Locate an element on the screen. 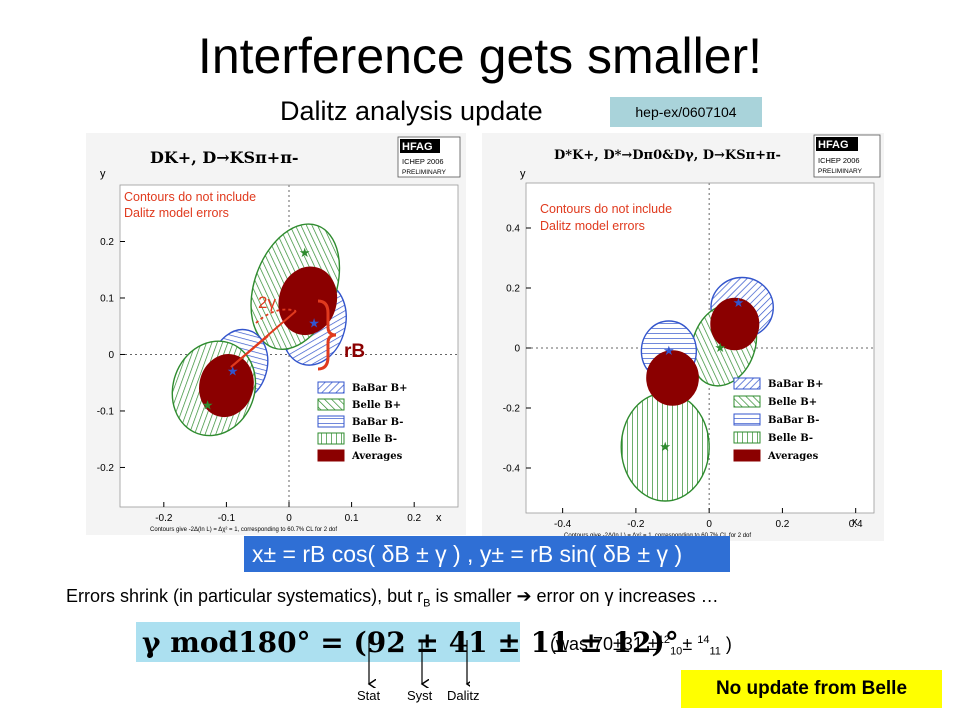 The width and height of the screenshot is (960, 720). y-tick-label: 0.1 is located at coordinates (107, 298).